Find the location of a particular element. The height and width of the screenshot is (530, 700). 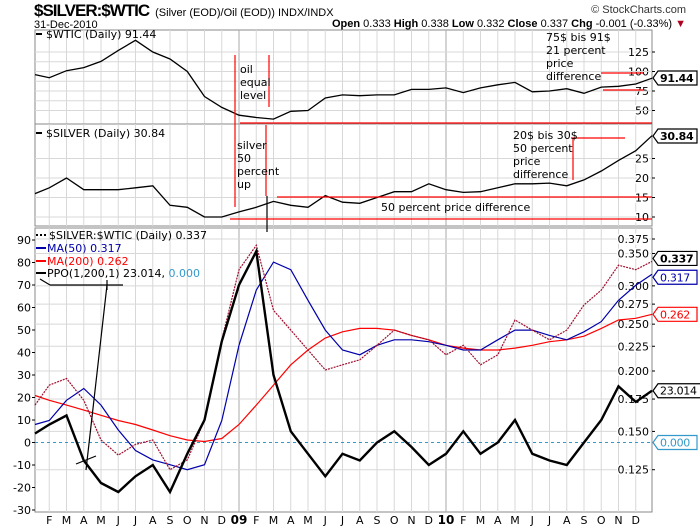

chg-value: -0.001 (-0.33%) is located at coordinates (634, 24).